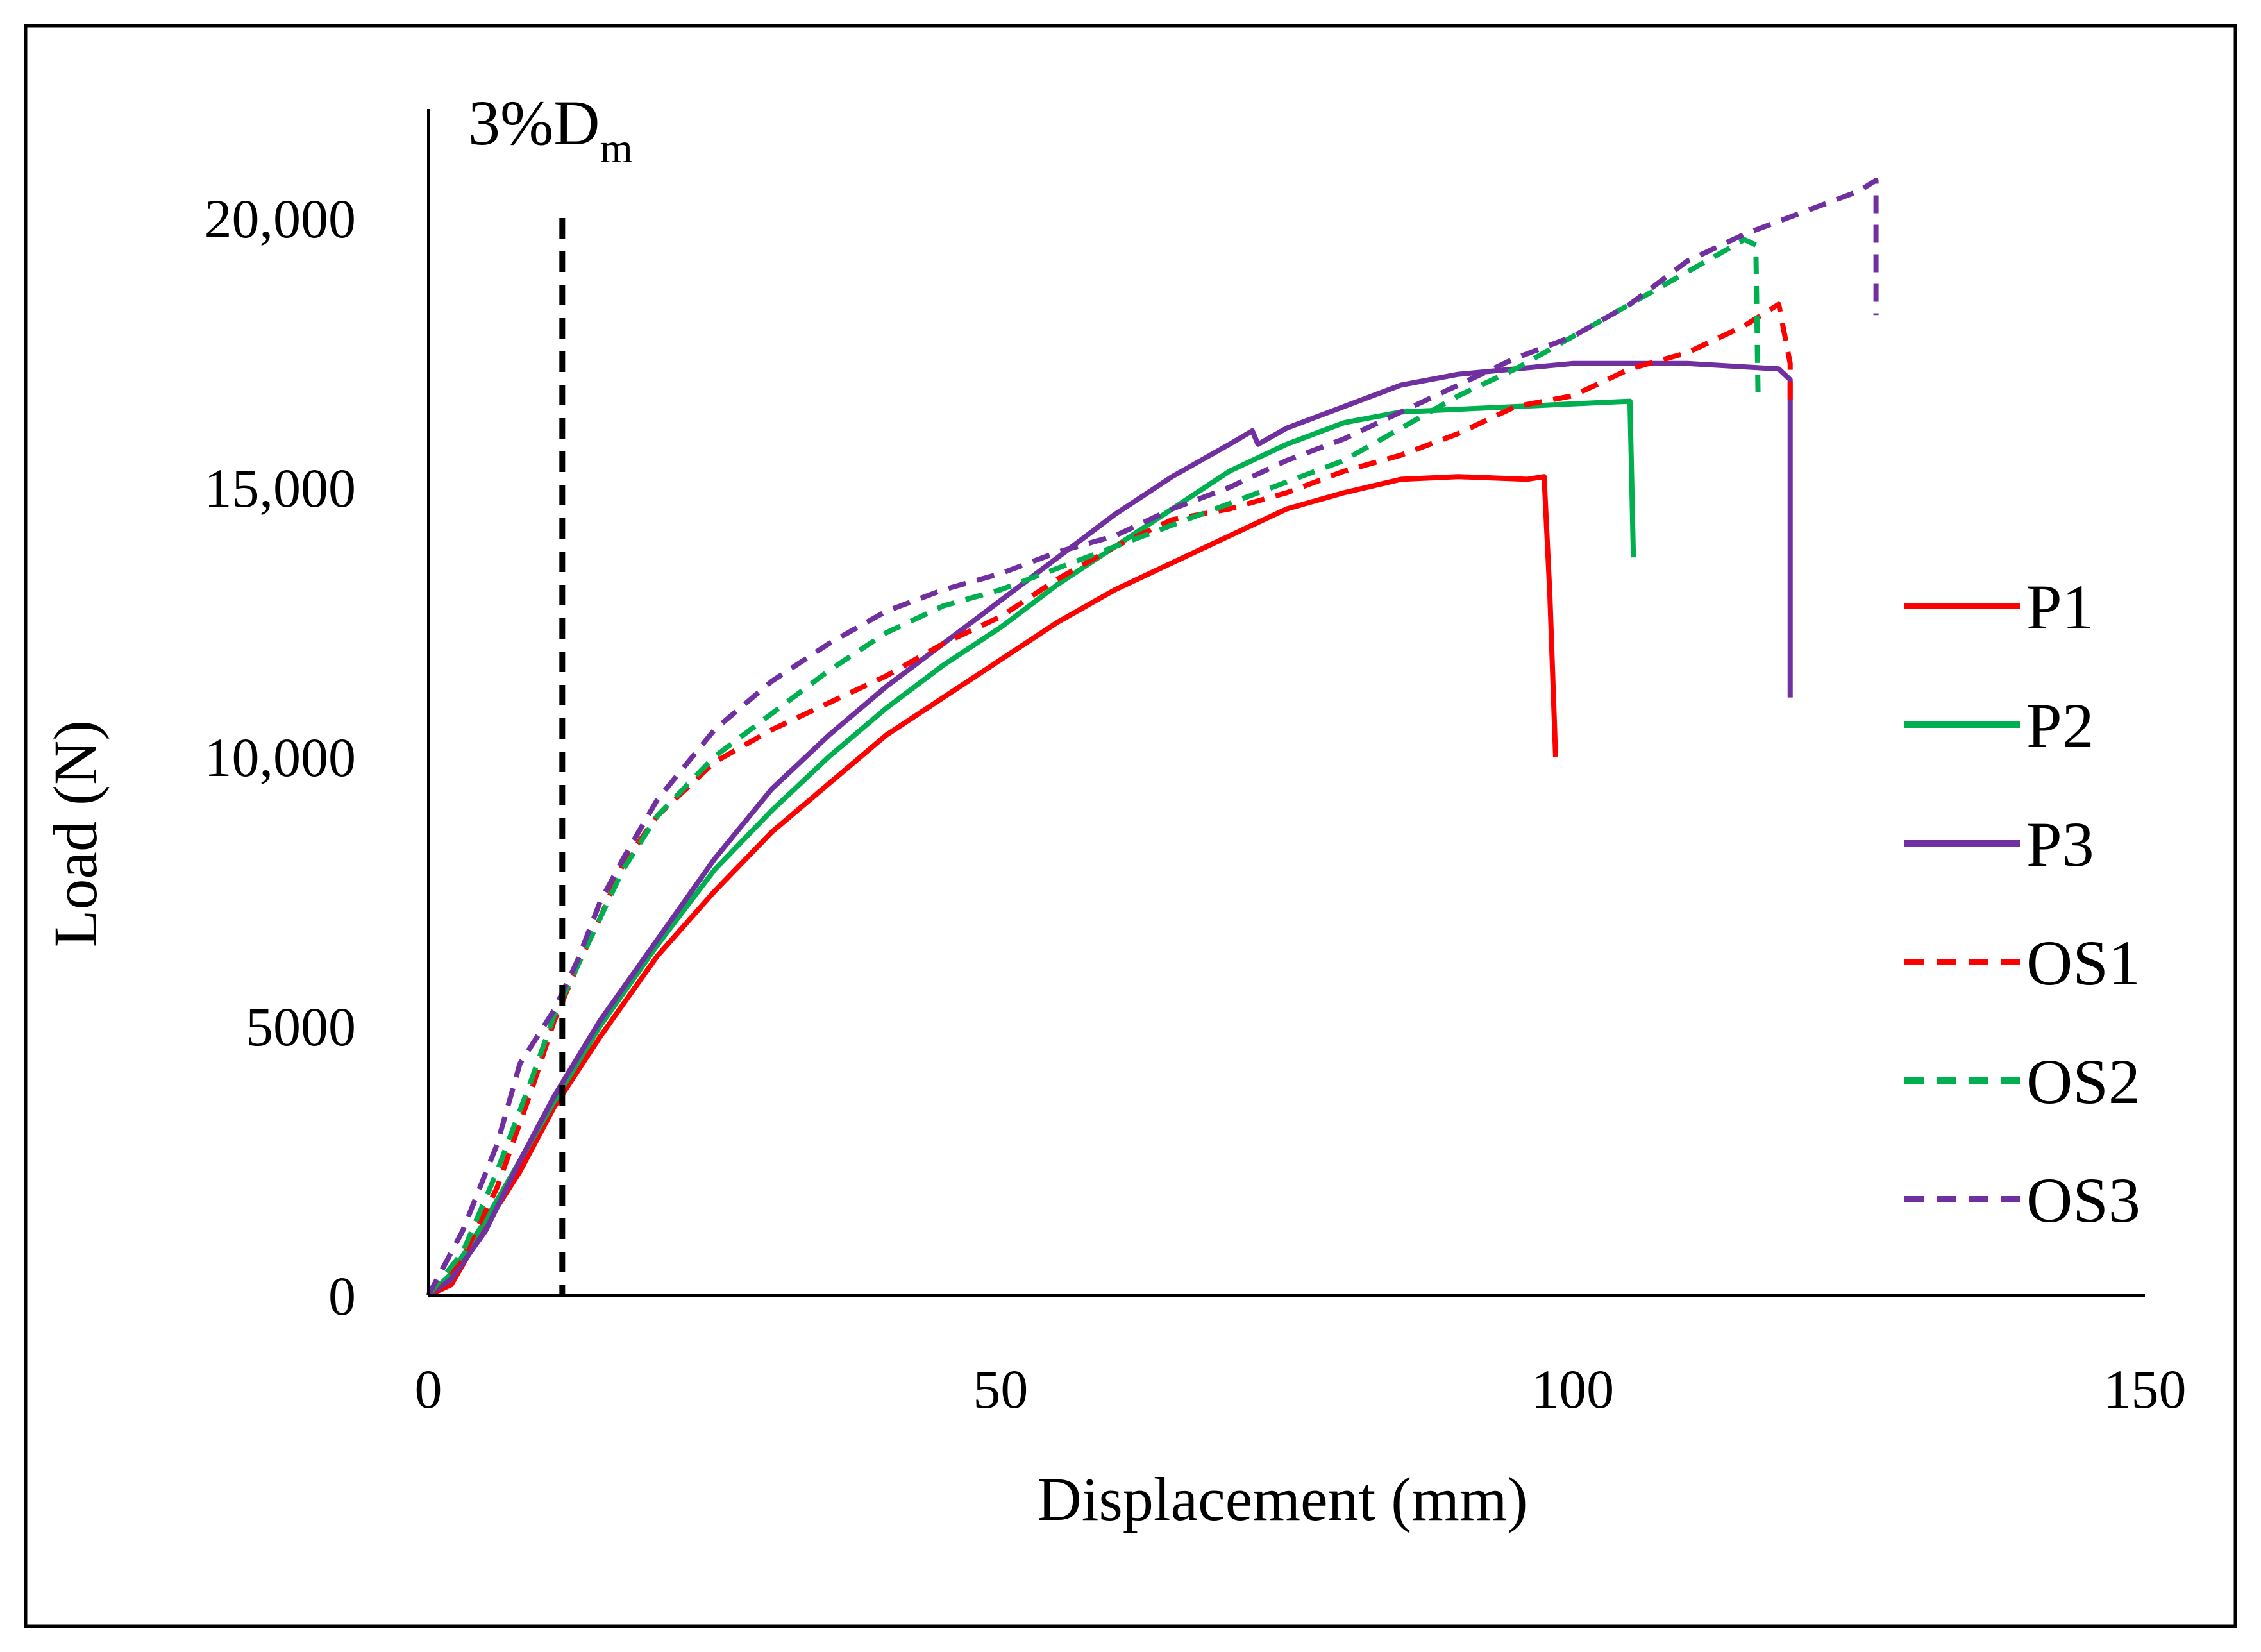 Image resolution: width=2261 pixels, height=1652 pixels. Describe the element at coordinates (2083, 1200) in the screenshot. I see `legend-label-os3: OS3` at that location.